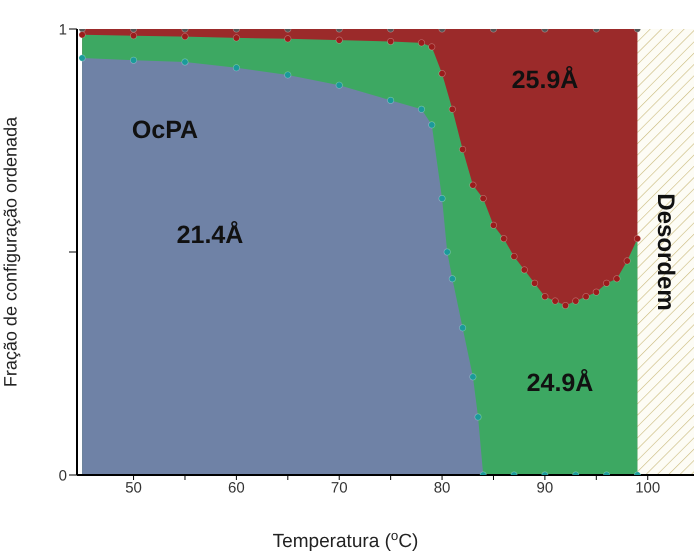 This screenshot has height=559, width=694. I want to click on x-tick-label: 50, so click(133, 488).